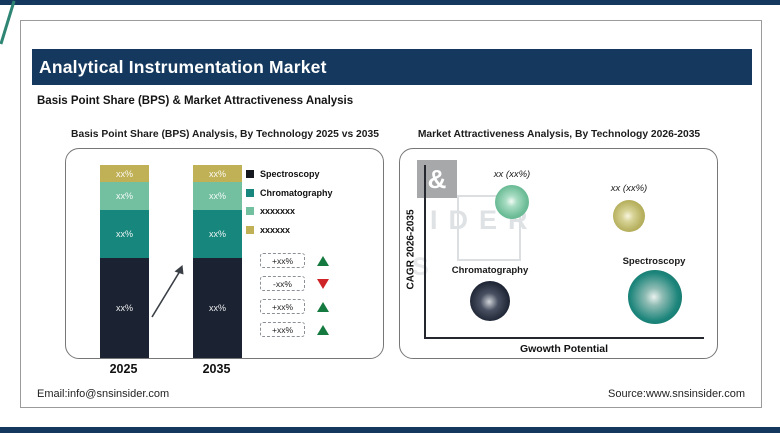  What do you see at coordinates (654, 261) in the screenshot?
I see `bubble-label-spectroscopy: Spectroscopy` at bounding box center [654, 261].